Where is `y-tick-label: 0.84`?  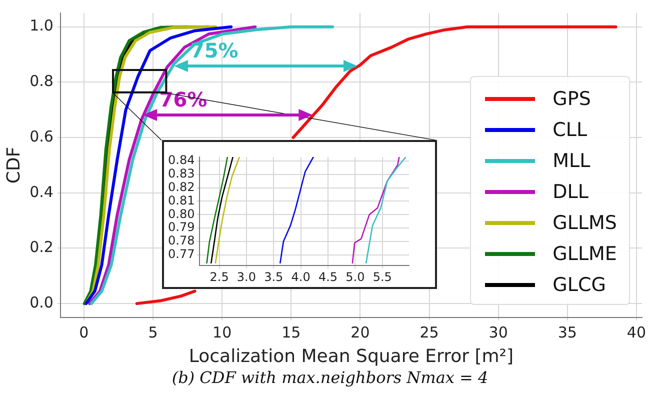
y-tick-label: 0.84 is located at coordinates (181, 160).